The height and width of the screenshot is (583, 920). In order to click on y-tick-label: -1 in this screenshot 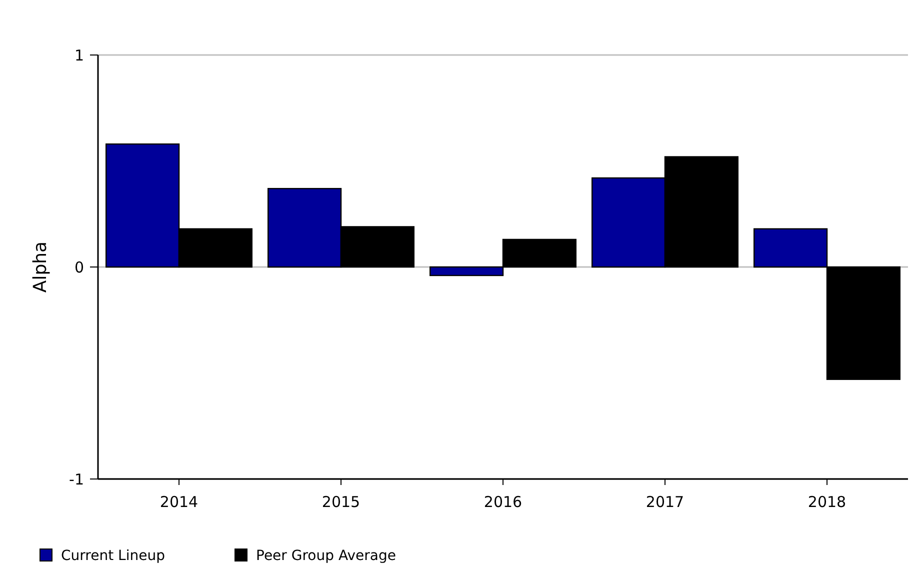, I will do `click(76, 479)`.